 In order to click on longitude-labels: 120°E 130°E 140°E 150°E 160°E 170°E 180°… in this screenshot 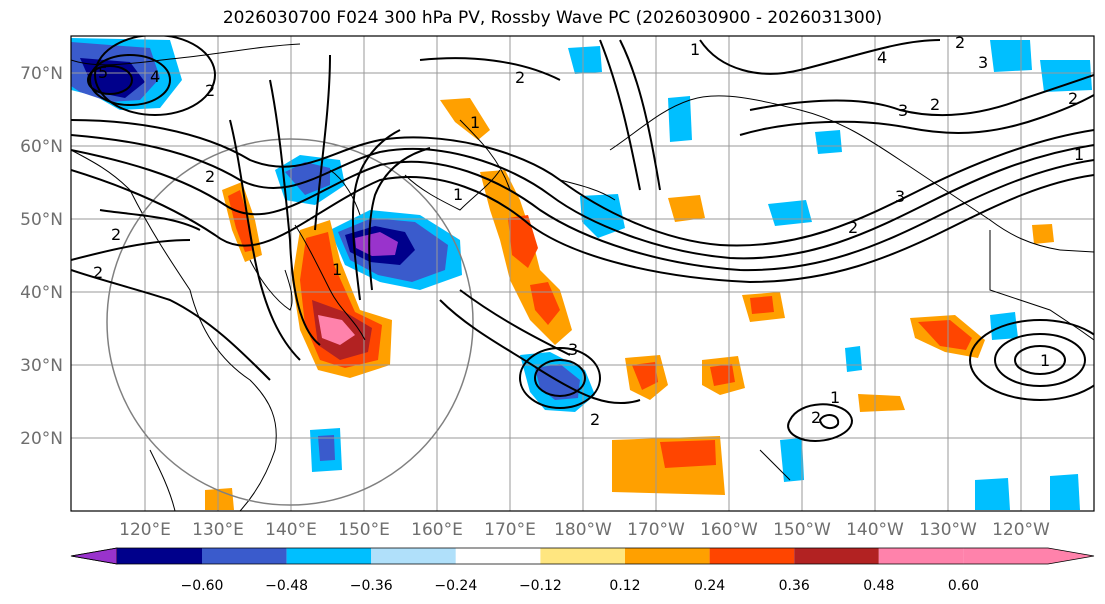, I will do `click(584, 530)`.